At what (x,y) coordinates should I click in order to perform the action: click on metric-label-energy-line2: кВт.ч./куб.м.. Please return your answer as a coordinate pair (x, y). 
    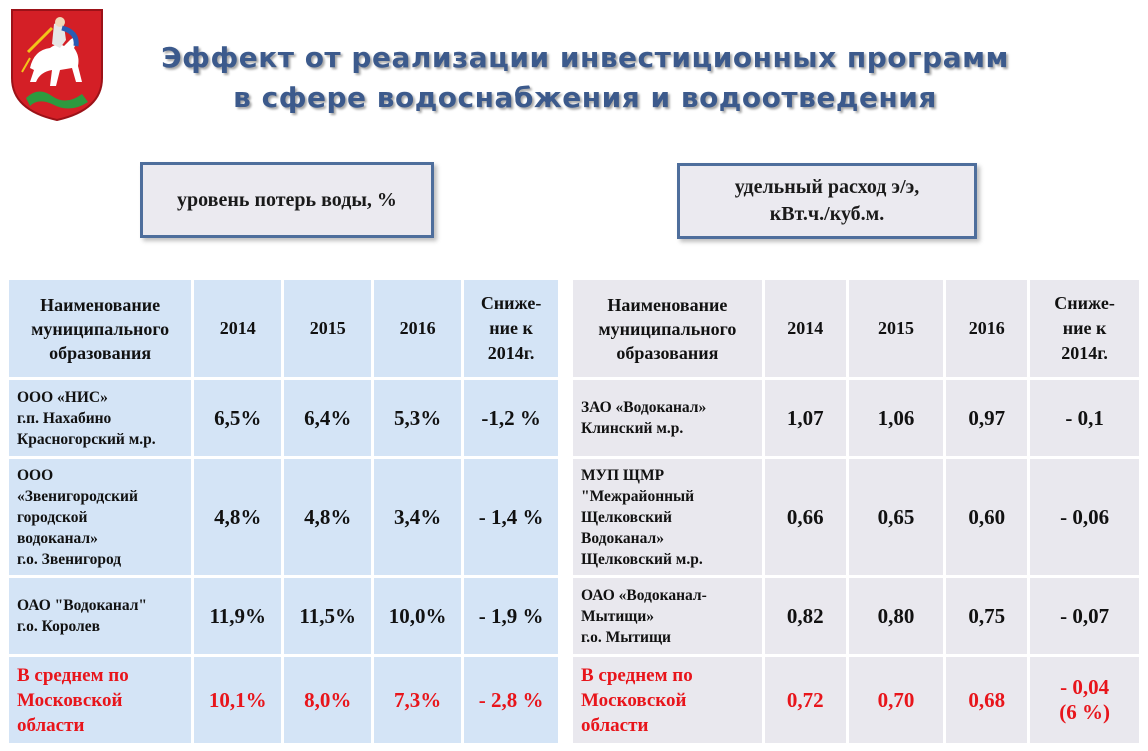
    Looking at the image, I should click on (827, 214).